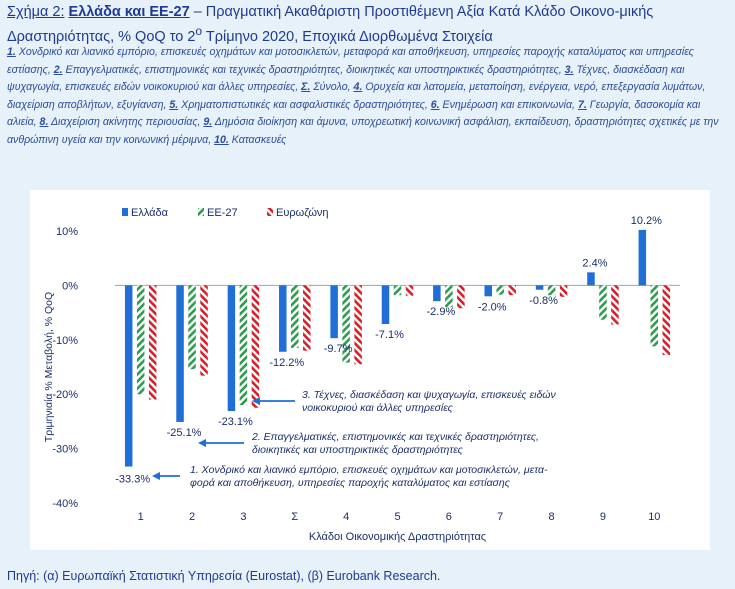  Describe the element at coordinates (338, 349) in the screenshot. I see `data-label: -9.7%` at that location.